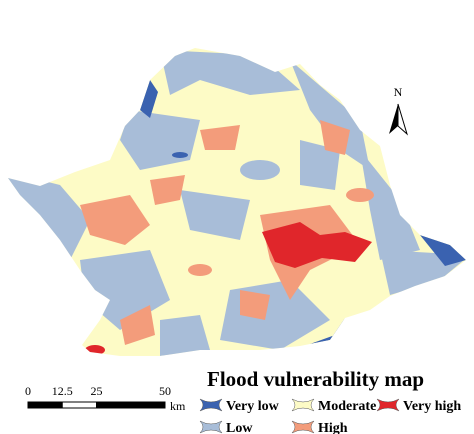  I want to click on scale-label: 25, so click(97, 391).